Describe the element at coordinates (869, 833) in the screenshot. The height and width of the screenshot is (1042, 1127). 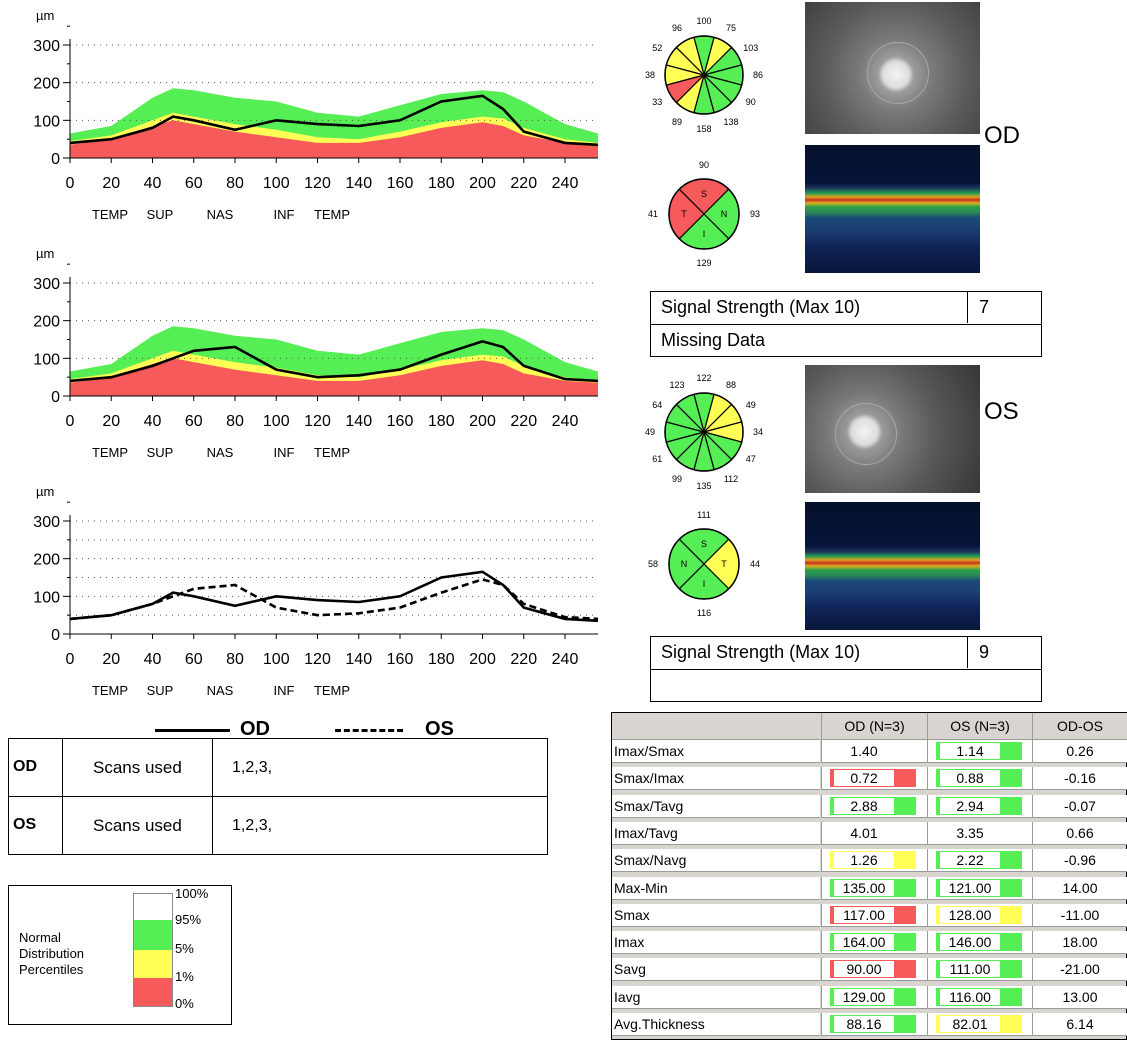
I see `metrics-row: Imax/Tavg 4.01 3.35 0.66` at that location.